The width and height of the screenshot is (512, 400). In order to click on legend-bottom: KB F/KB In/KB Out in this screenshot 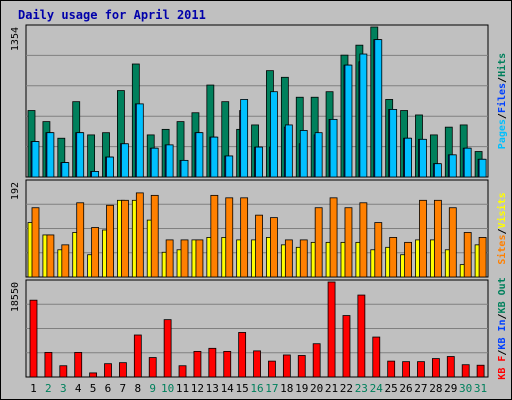, I will do `click(502, 328)`.